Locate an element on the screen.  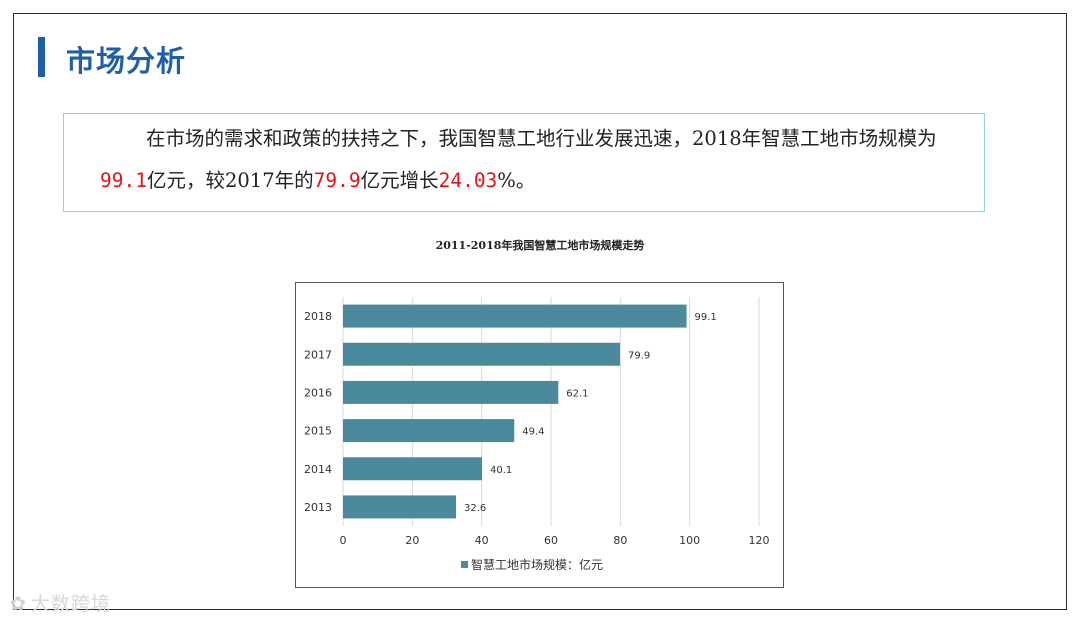
bar-2014 is located at coordinates (413, 469).